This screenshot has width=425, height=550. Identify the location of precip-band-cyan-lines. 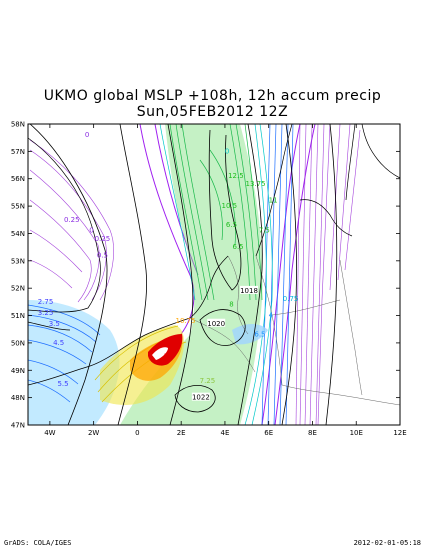
(216, 274).